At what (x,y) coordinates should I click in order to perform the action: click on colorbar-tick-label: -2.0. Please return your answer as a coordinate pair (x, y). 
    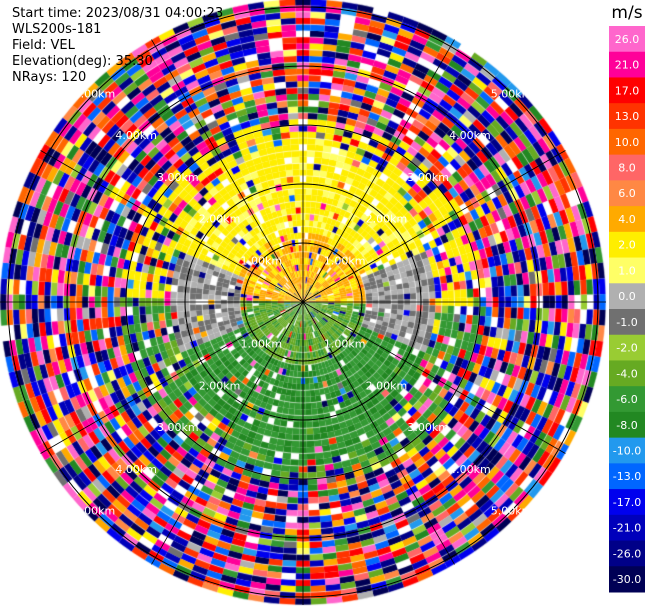
    Looking at the image, I should click on (626, 348).